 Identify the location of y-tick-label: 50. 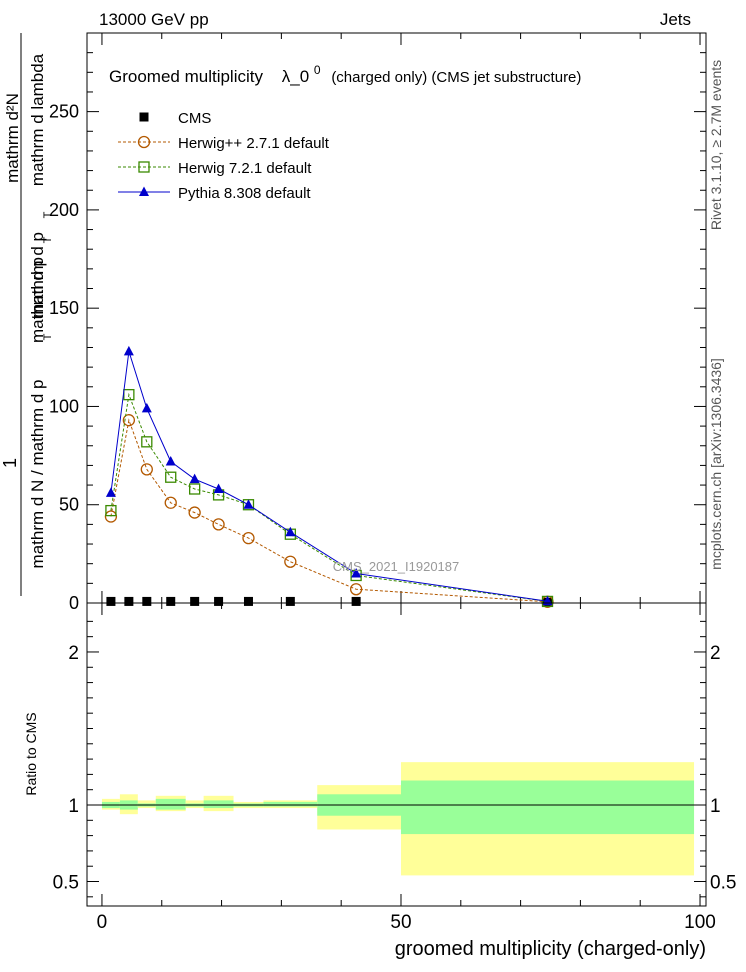
(69, 505).